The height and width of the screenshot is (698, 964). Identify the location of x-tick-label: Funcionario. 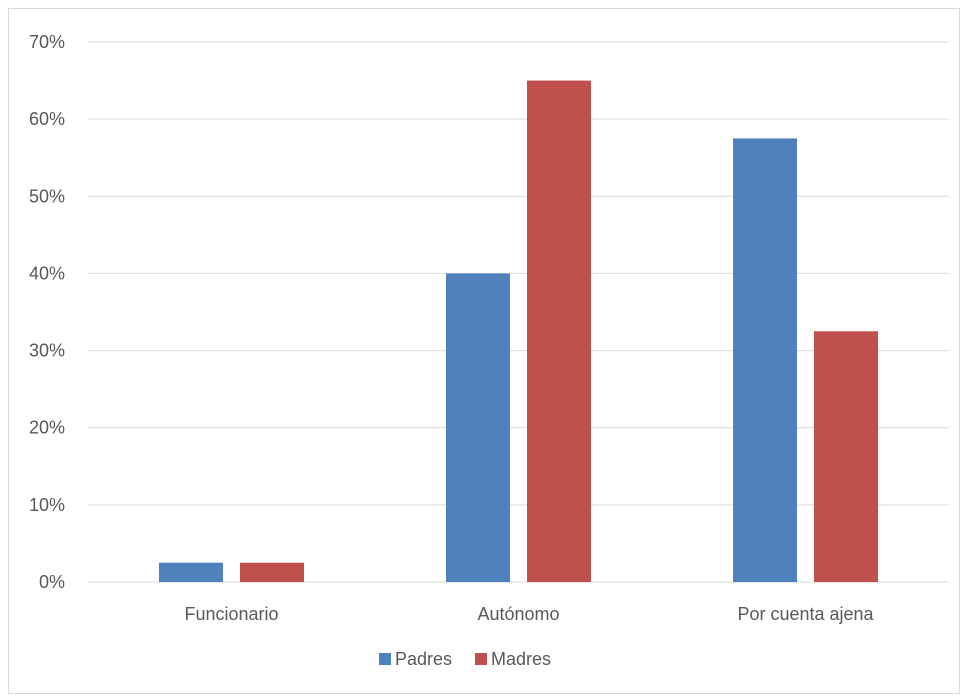
(231, 614).